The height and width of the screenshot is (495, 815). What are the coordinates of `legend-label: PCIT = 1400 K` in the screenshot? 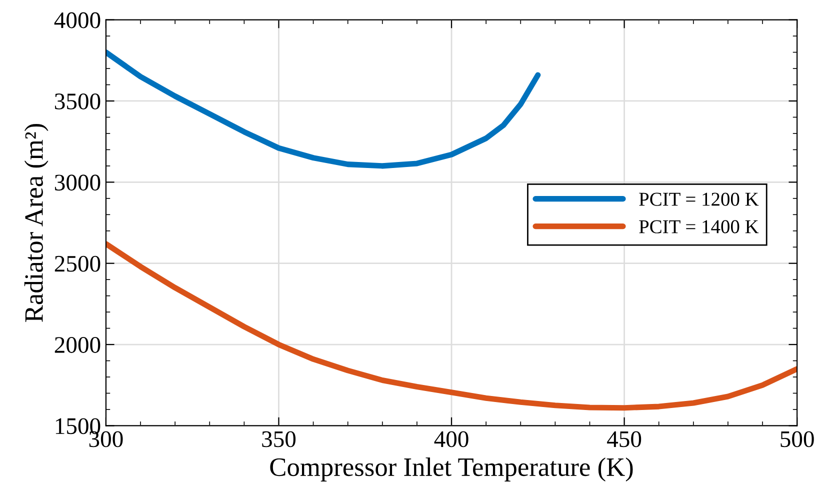 It's located at (699, 227).